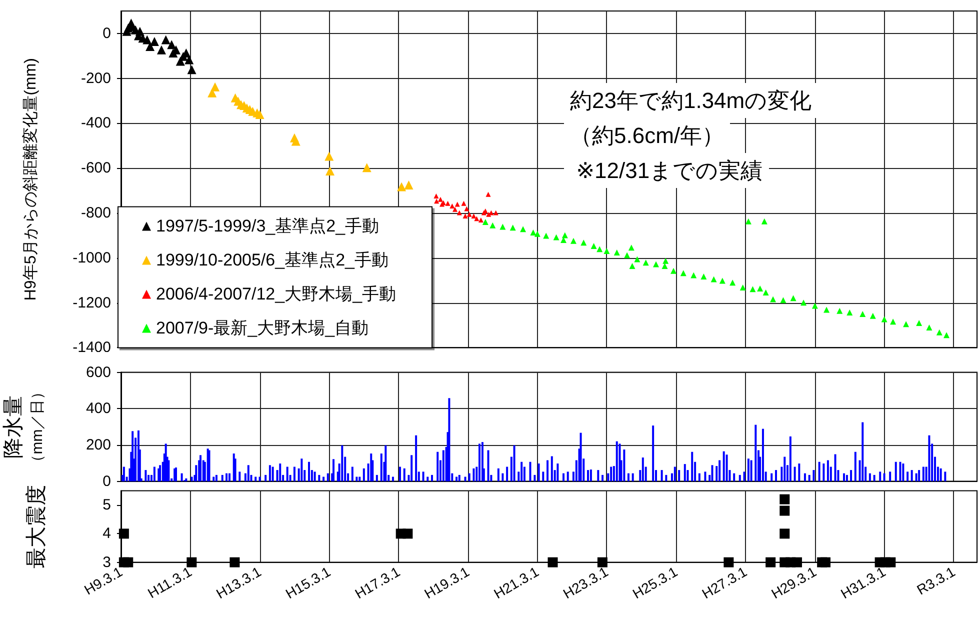  Describe the element at coordinates (95, 168) in the screenshot. I see `y-tick-label: -600` at that location.